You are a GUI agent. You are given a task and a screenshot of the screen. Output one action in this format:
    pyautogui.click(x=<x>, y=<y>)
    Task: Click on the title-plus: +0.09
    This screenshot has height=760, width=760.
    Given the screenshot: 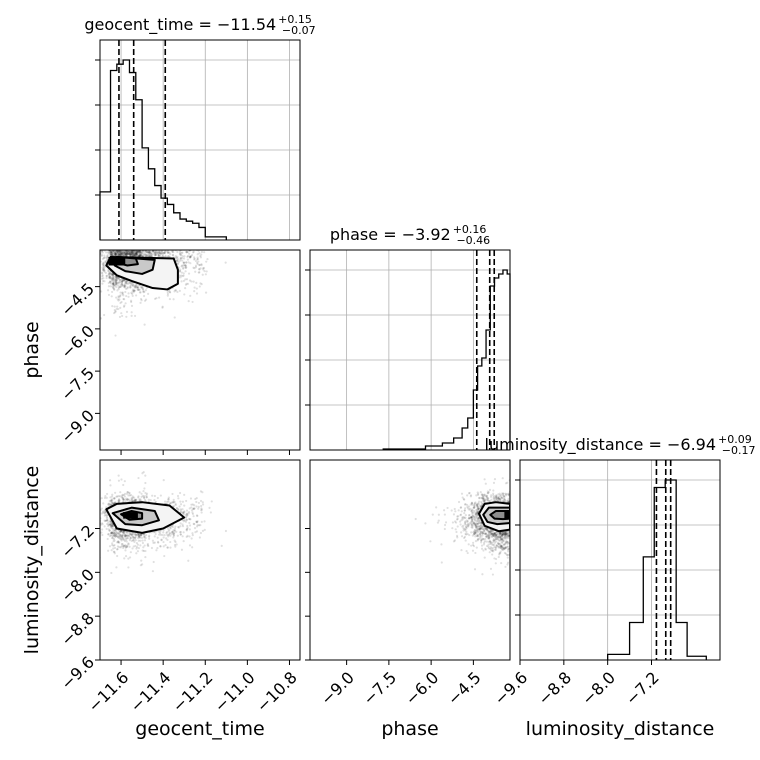 What is the action you would take?
    pyautogui.click(x=735, y=439)
    